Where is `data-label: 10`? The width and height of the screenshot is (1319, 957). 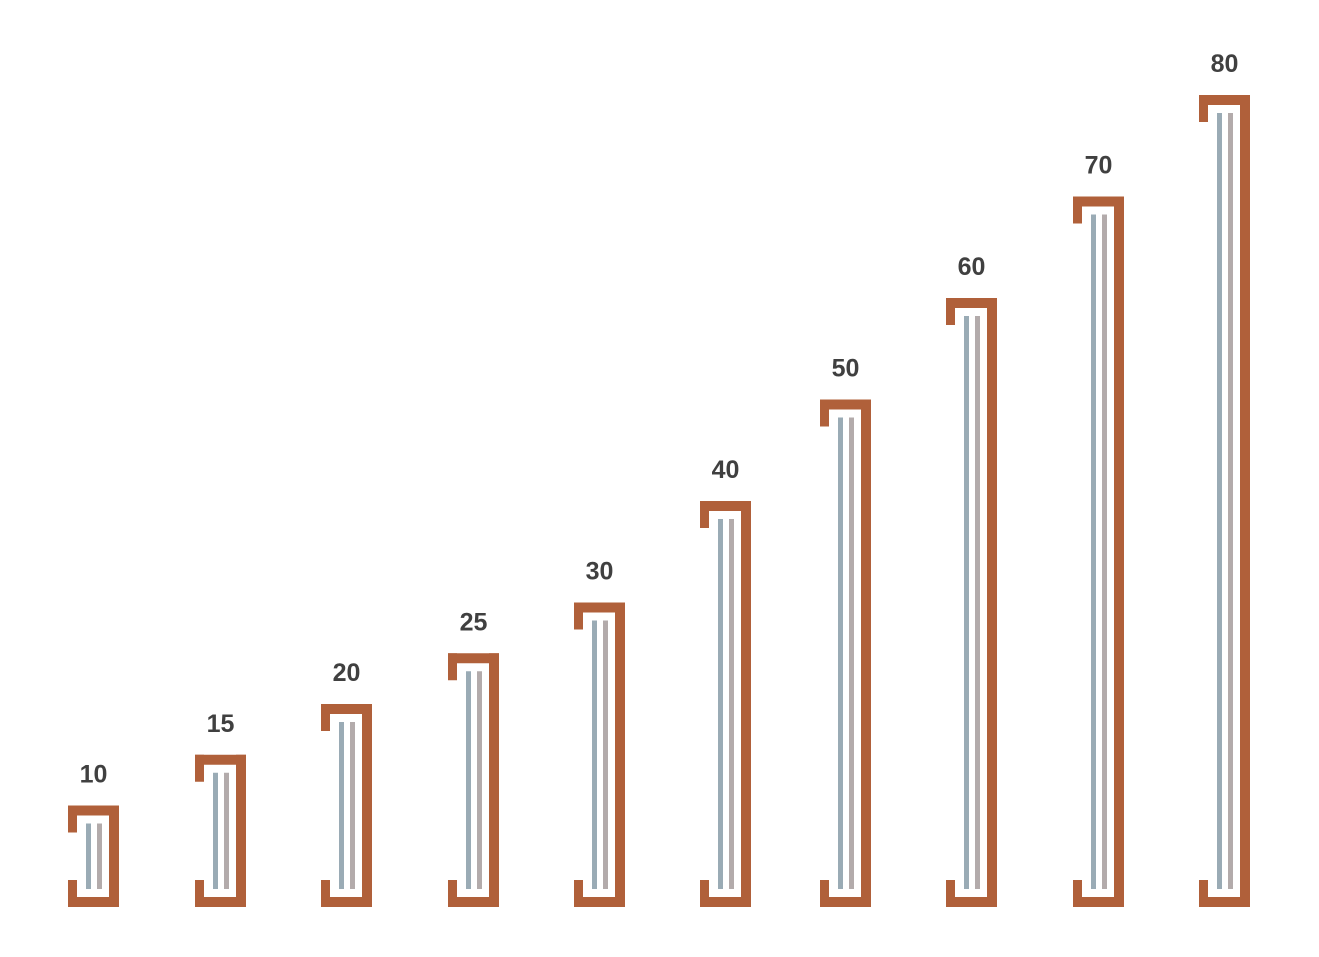 data-label: 10 is located at coordinates (94, 775).